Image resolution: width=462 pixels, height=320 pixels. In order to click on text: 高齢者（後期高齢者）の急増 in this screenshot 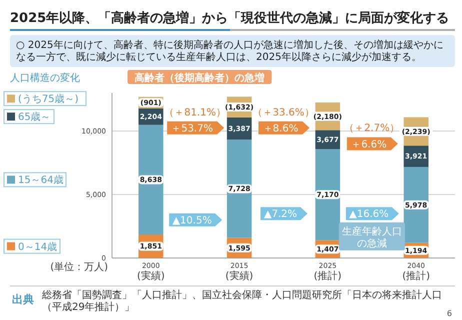, I will do `click(199, 78)`.